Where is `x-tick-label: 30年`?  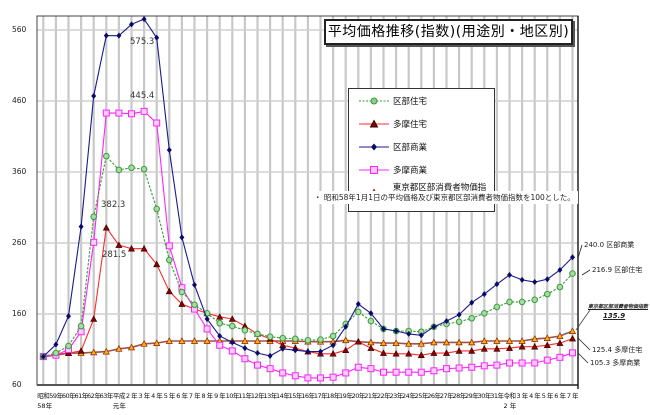 x-tick-label: 30年 is located at coordinates (484, 396).